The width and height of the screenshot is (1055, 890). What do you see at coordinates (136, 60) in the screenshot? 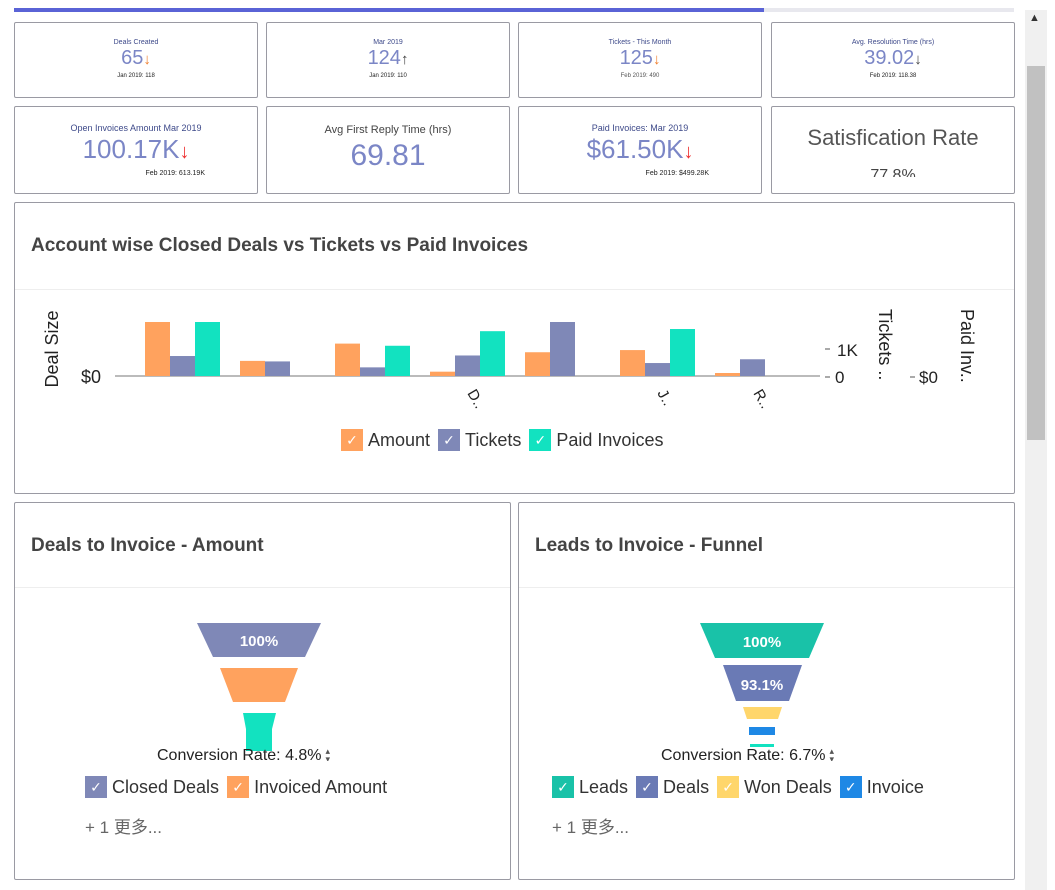
I see `kpi-deals-created: Deals Created 65↓ Jan 2019: 118` at bounding box center [136, 60].